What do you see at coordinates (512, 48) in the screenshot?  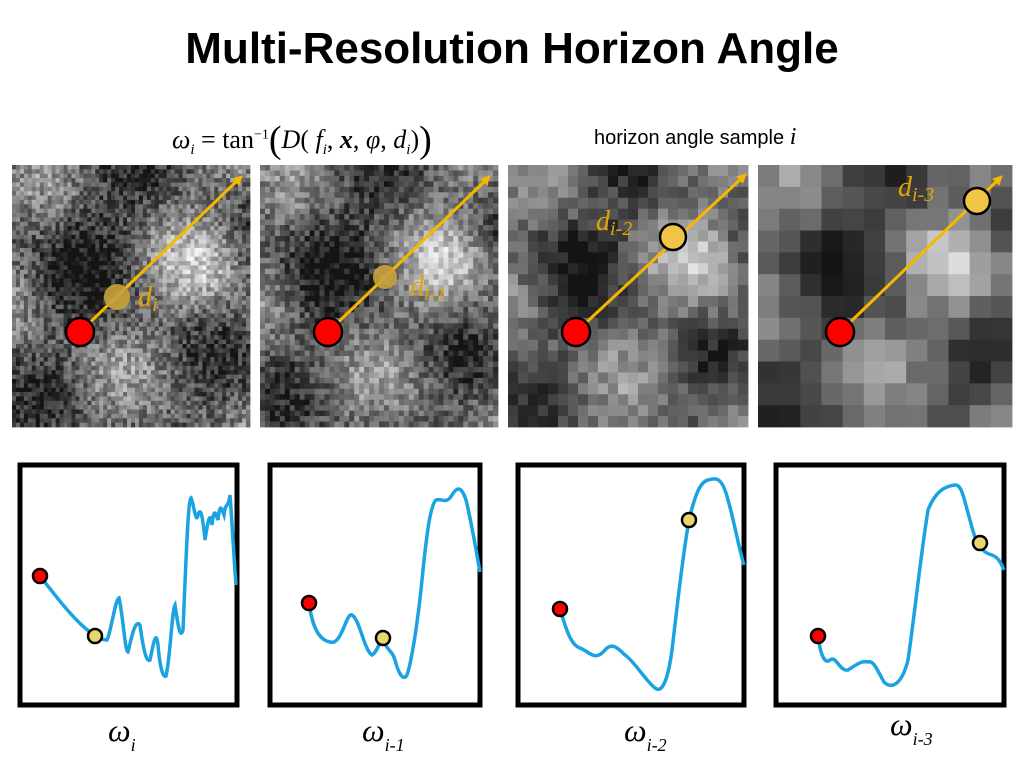 I see `slide-title: Multi-Resolution Horizon Angle` at bounding box center [512, 48].